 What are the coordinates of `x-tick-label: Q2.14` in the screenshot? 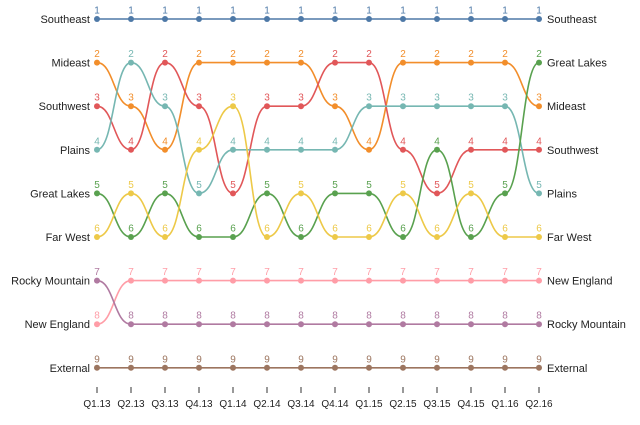 It's located at (267, 404).